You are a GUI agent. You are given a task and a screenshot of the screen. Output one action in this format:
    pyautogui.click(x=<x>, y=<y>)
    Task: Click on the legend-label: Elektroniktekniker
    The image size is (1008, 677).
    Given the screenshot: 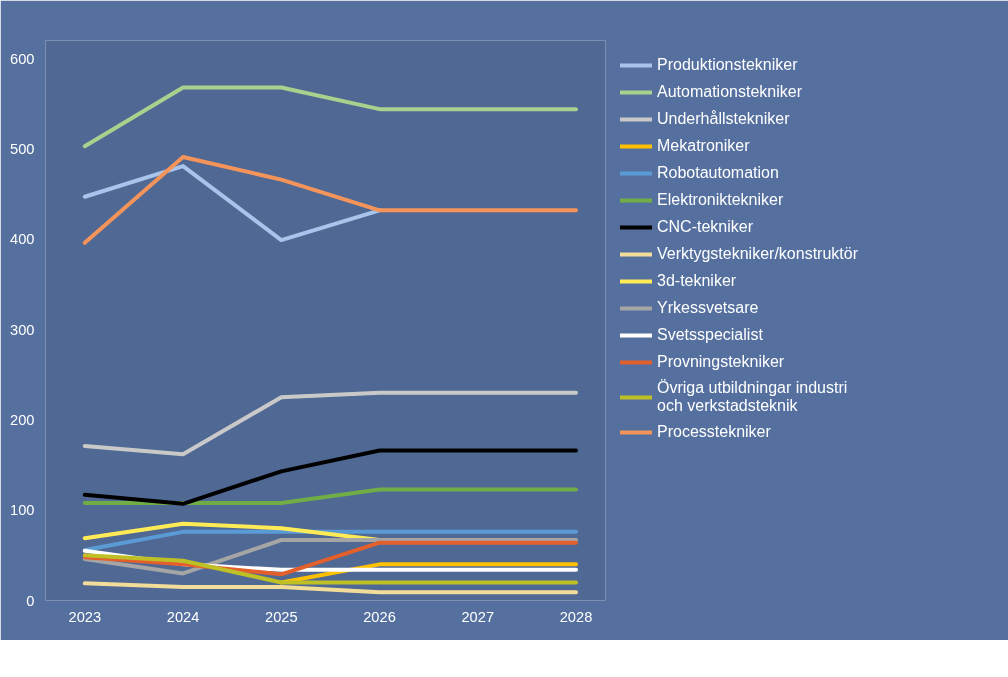 What is the action you would take?
    pyautogui.click(x=720, y=200)
    